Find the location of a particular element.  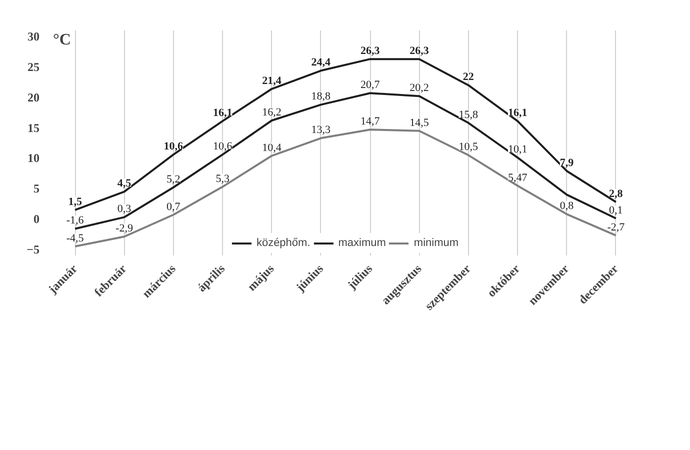

data-label: 5,47 is located at coordinates (518, 178).